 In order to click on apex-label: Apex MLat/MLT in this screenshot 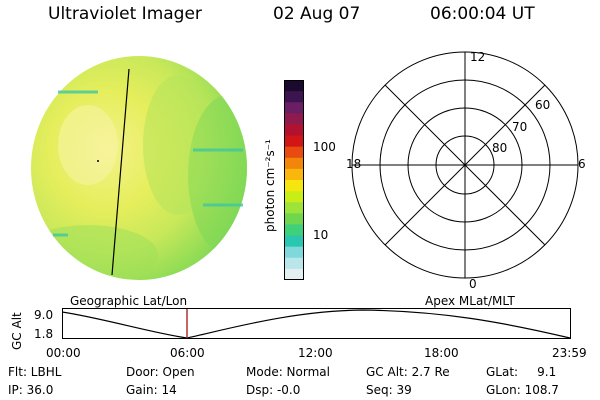, I will do `click(470, 301)`.